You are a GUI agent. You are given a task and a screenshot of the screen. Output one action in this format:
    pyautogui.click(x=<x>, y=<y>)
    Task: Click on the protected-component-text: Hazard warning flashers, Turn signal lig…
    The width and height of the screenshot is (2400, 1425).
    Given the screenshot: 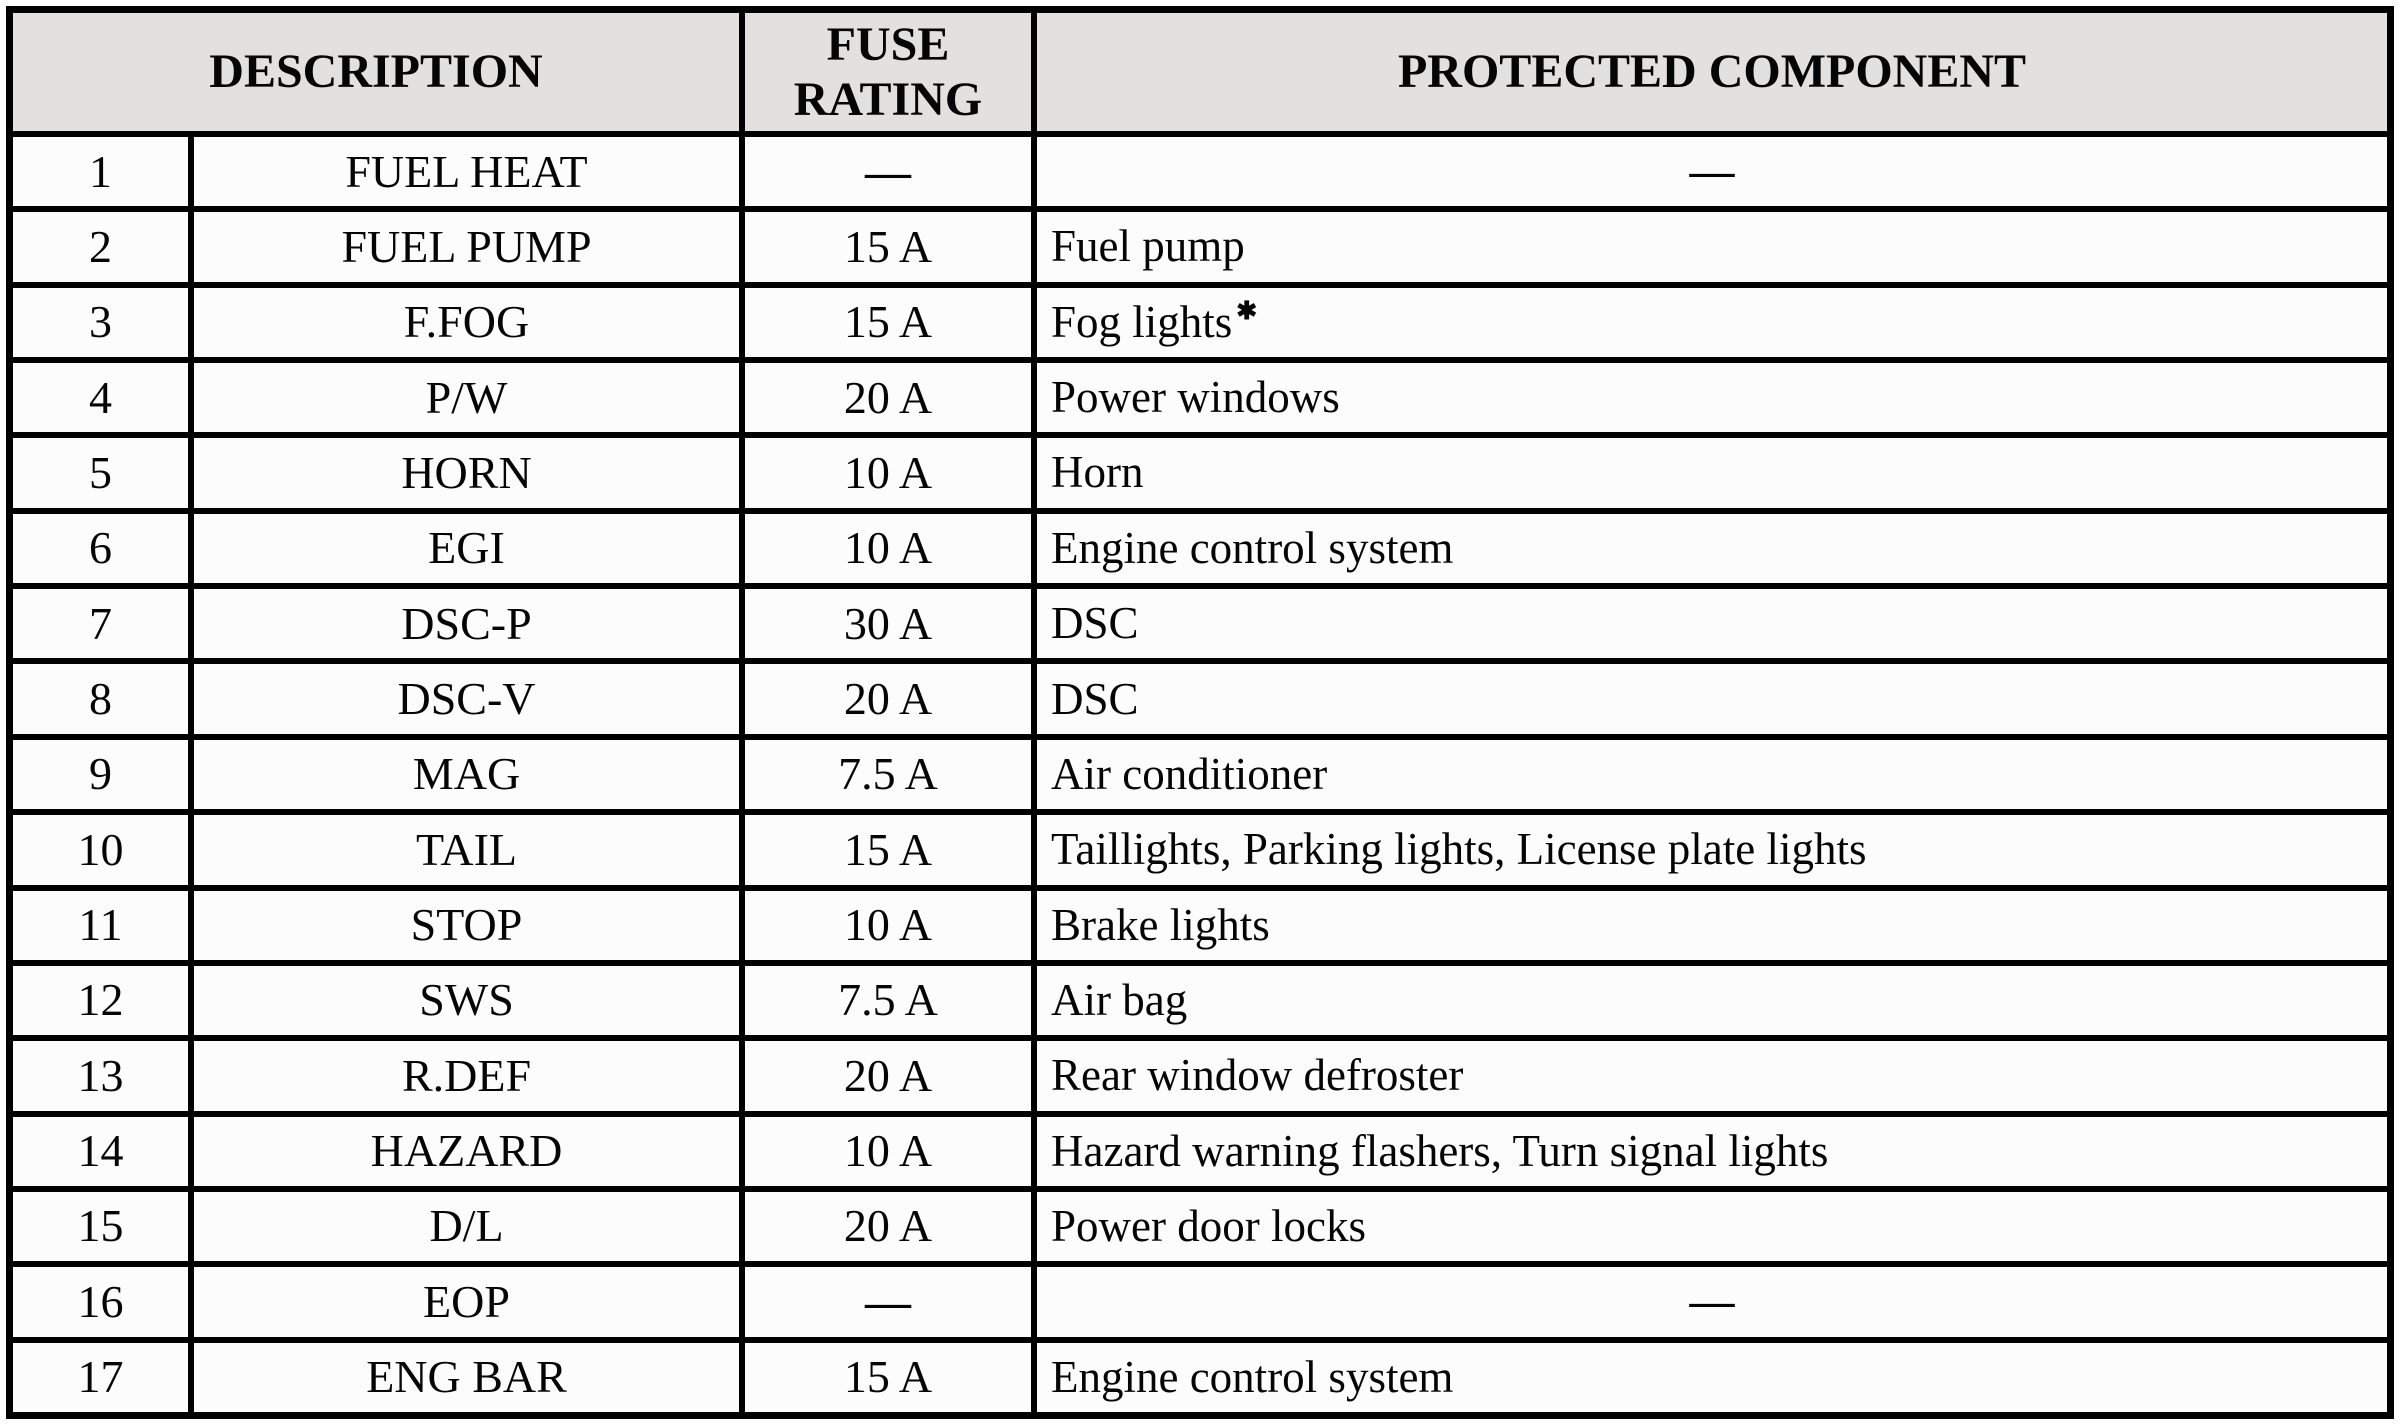 What is the action you would take?
    pyautogui.click(x=1440, y=1150)
    